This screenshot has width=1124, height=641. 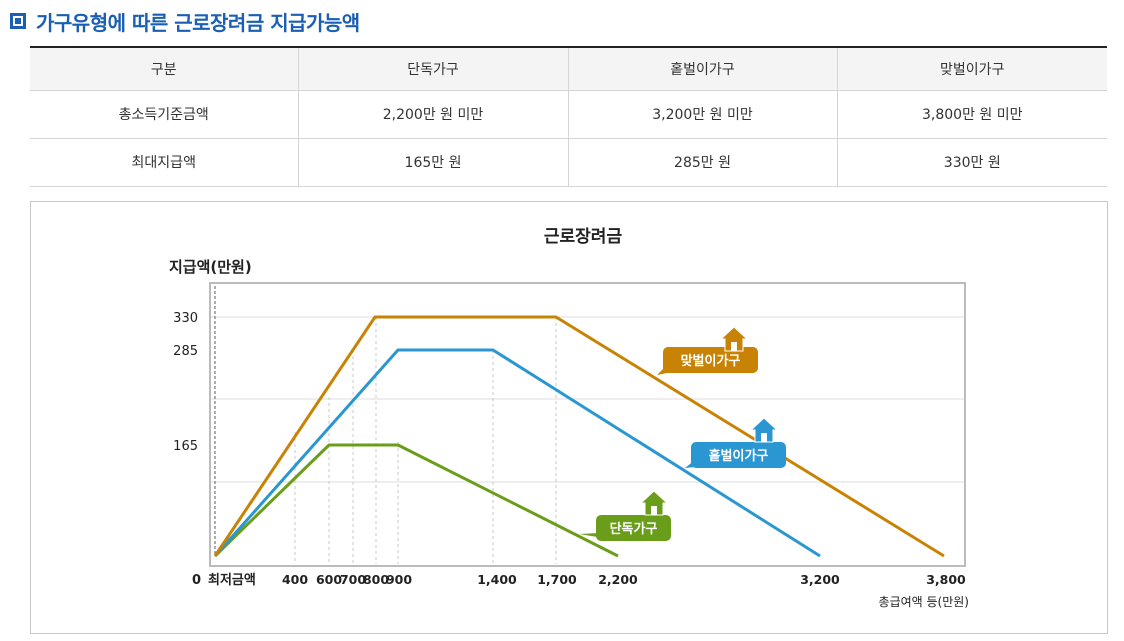 What do you see at coordinates (618, 579) in the screenshot?
I see `x-tick-label: 2,200` at bounding box center [618, 579].